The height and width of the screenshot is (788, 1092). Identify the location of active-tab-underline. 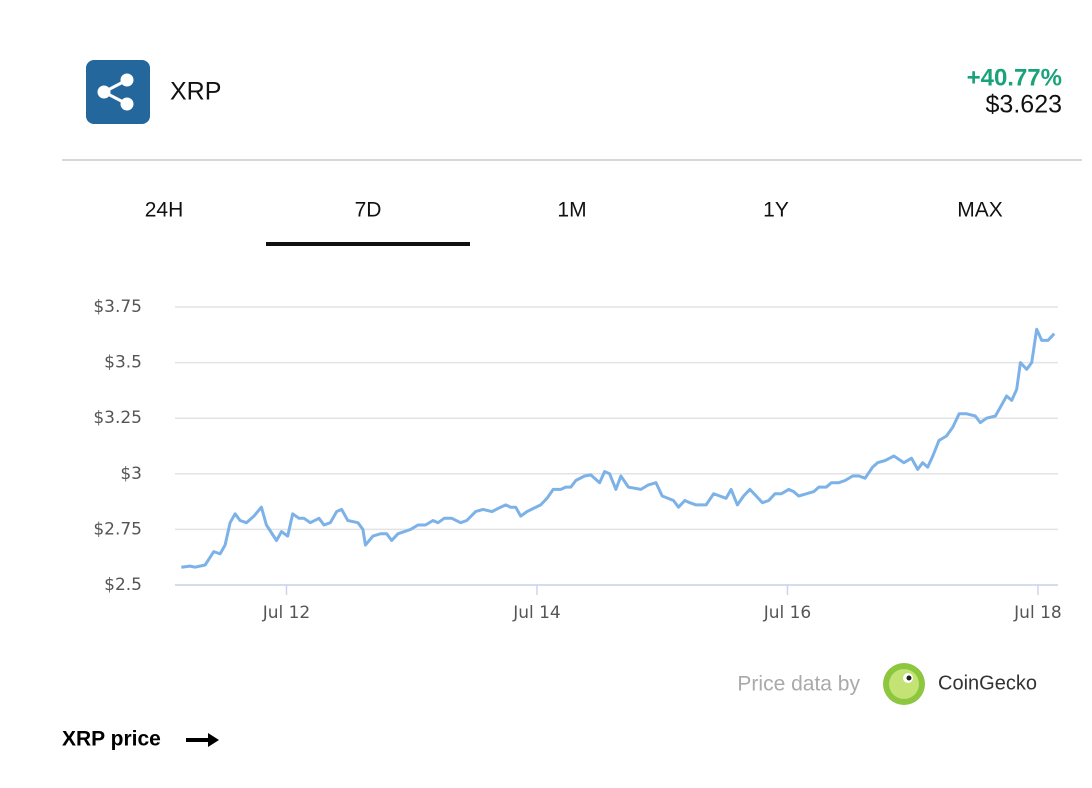
(368, 244).